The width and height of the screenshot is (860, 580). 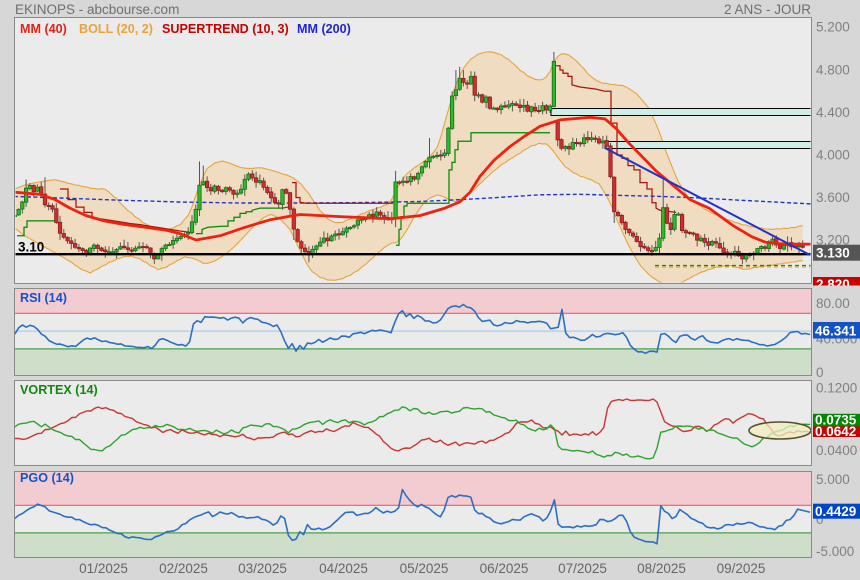 I want to click on svg-text: 01/2025, so click(x=103, y=568).